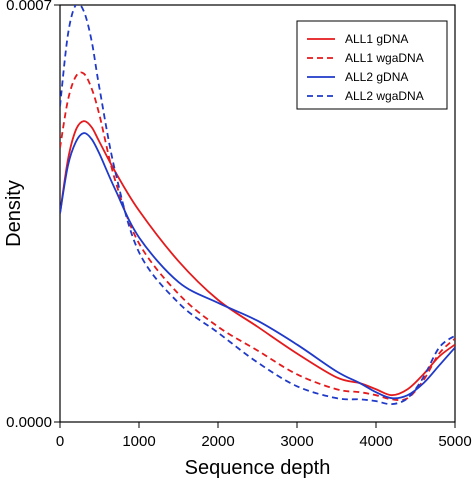  Describe the element at coordinates (14, 213) in the screenshot. I see `y-axis-title: Density` at that location.